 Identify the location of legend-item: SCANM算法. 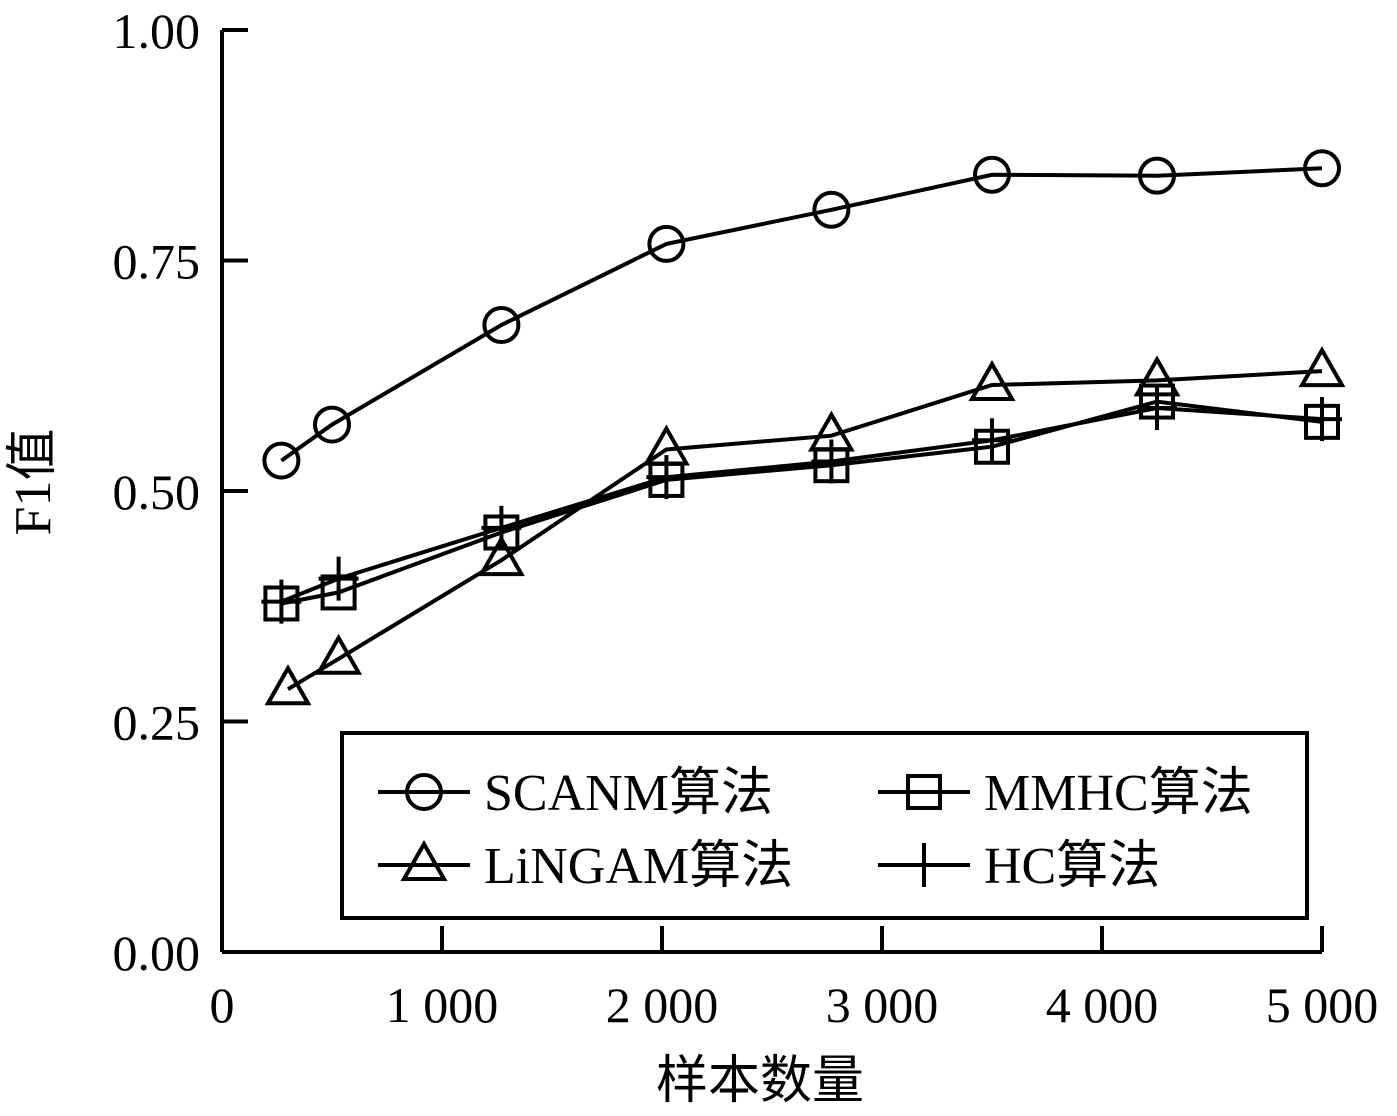
(575, 793).